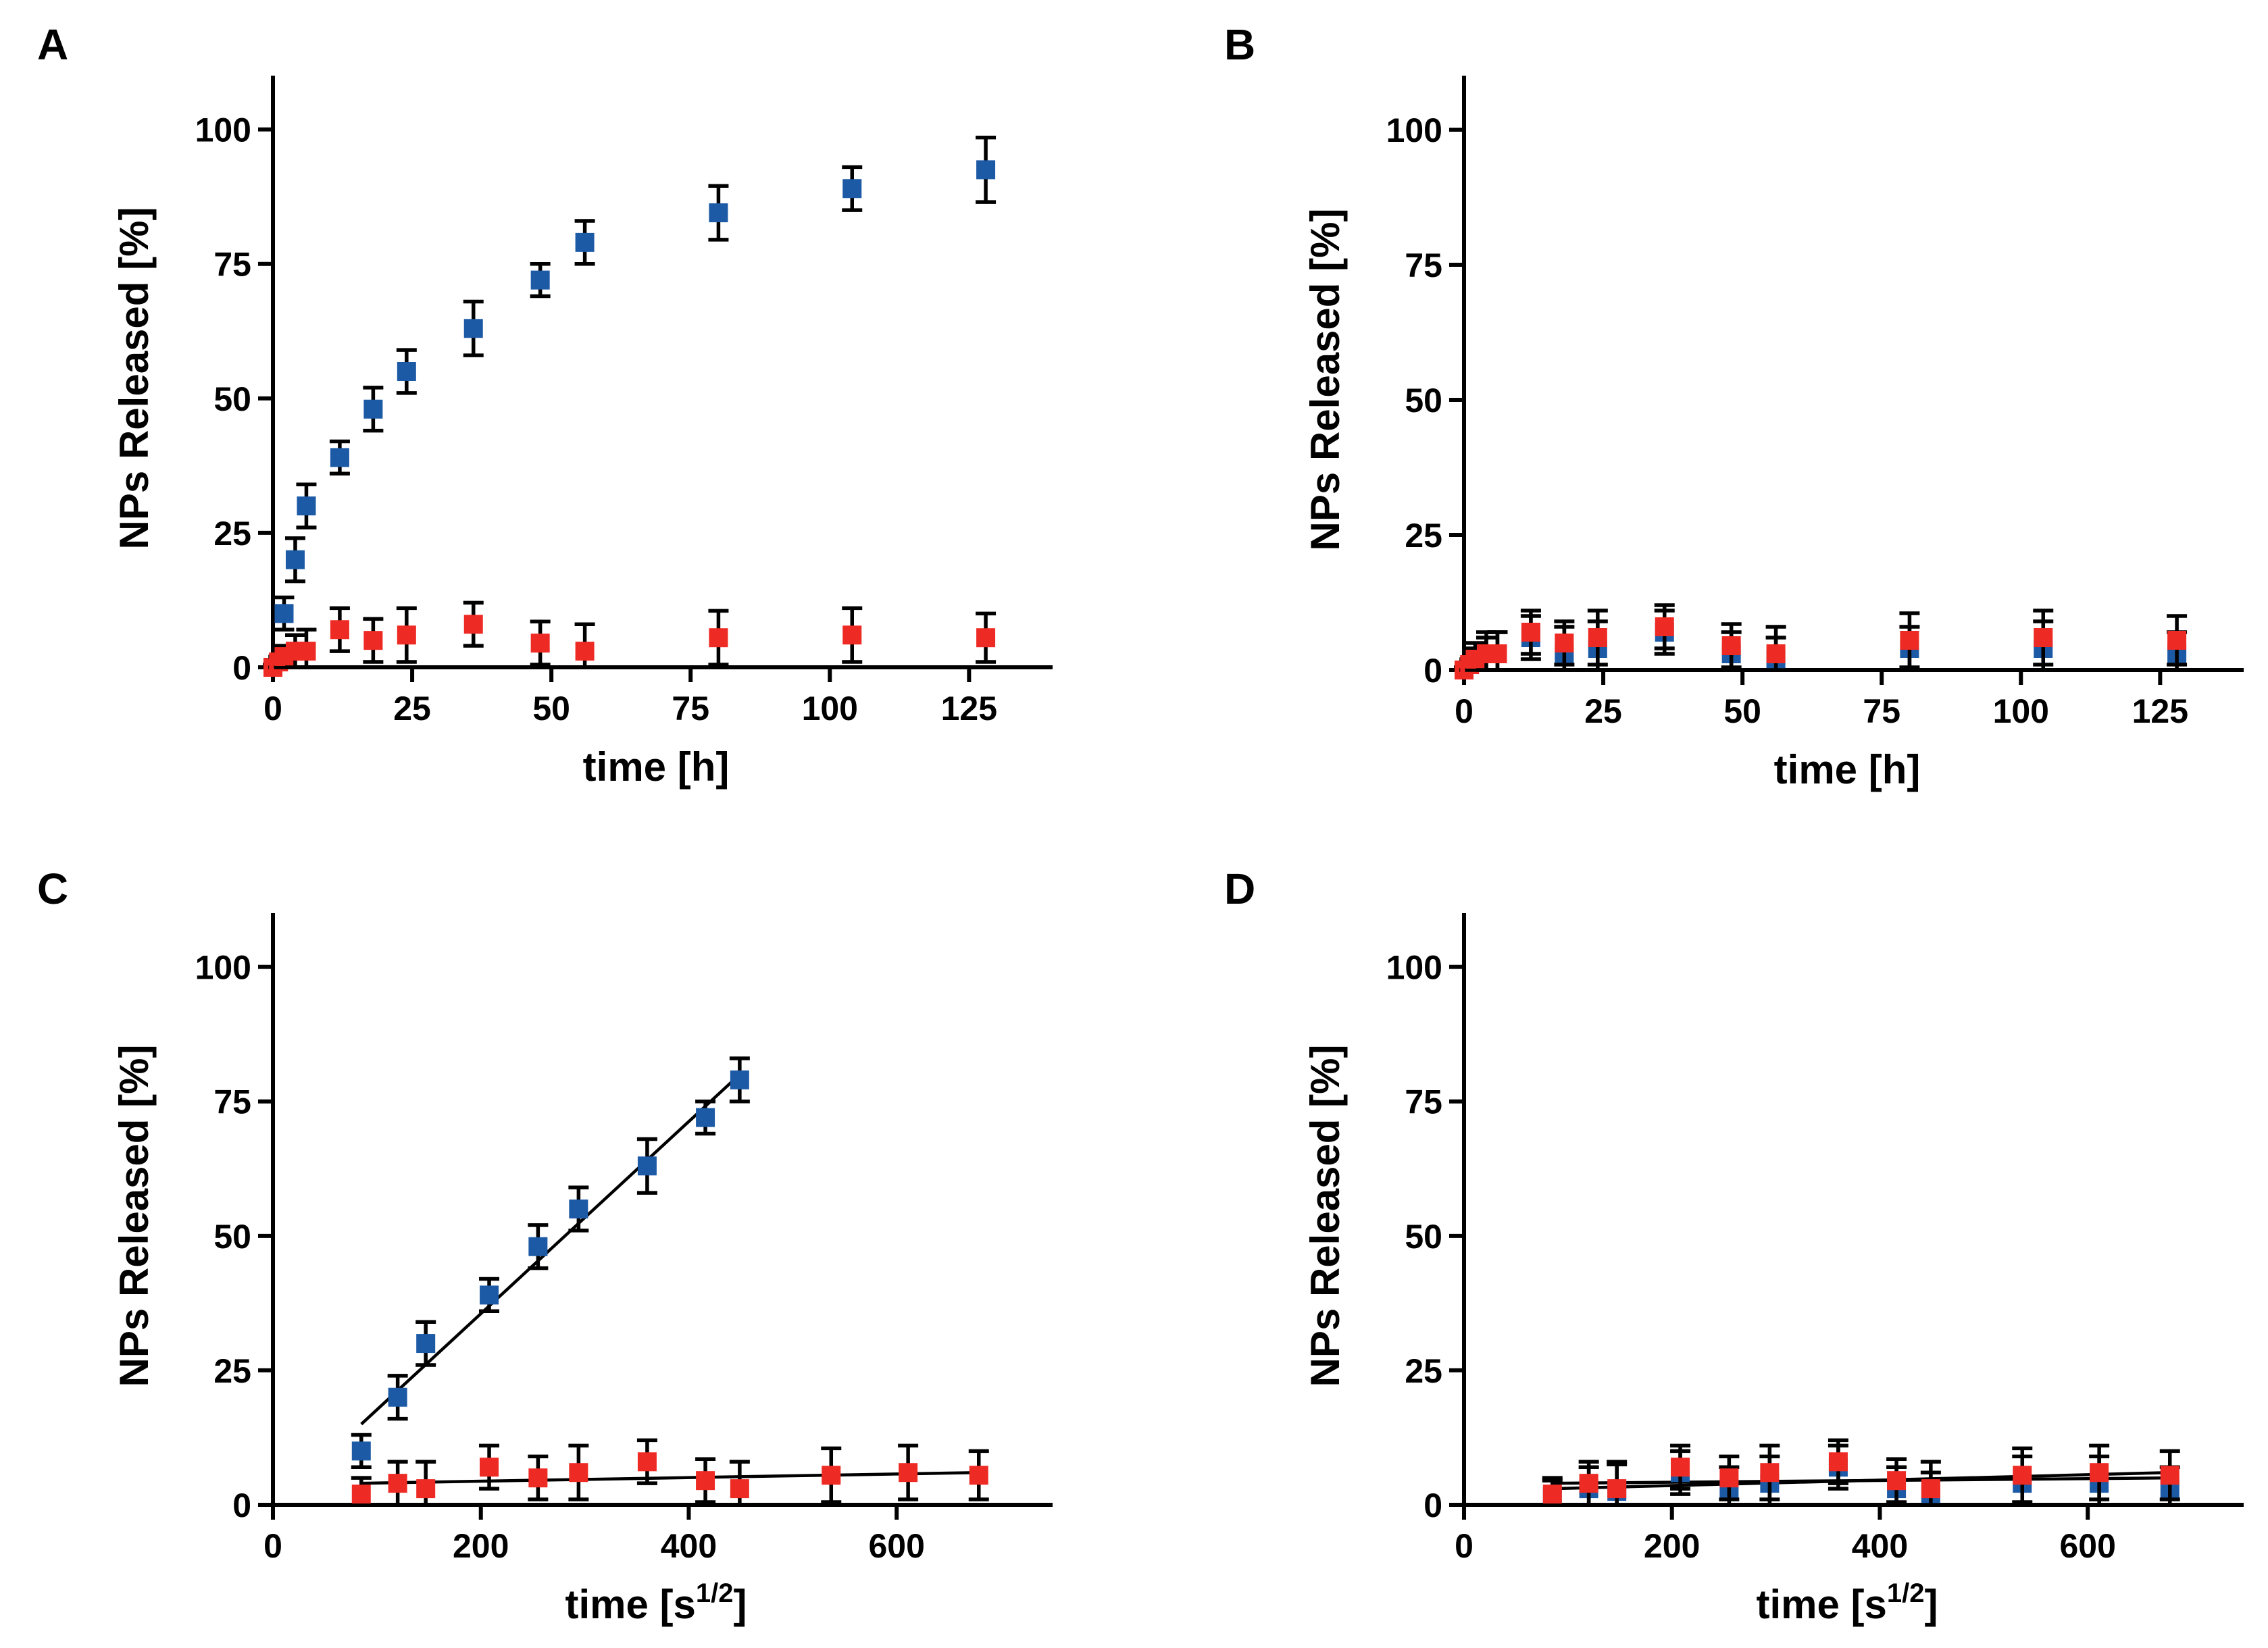 The width and height of the screenshot is (2268, 1648). What do you see at coordinates (550, 1263) in the screenshot?
I see `series-blue` at bounding box center [550, 1263].